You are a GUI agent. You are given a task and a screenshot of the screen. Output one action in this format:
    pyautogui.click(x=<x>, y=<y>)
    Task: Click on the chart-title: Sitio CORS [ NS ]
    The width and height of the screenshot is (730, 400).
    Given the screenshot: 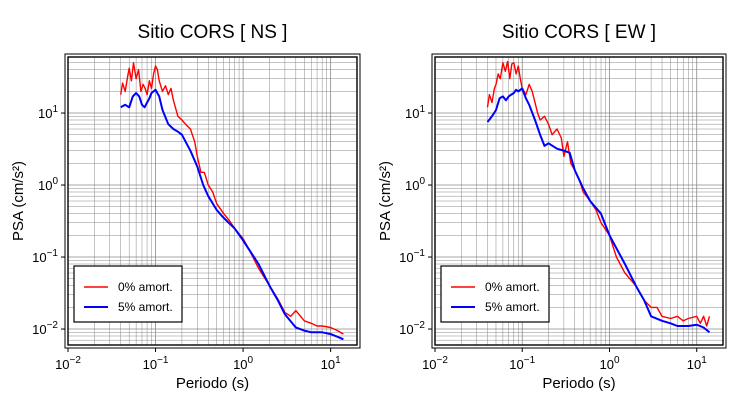 What is the action you would take?
    pyautogui.click(x=213, y=32)
    